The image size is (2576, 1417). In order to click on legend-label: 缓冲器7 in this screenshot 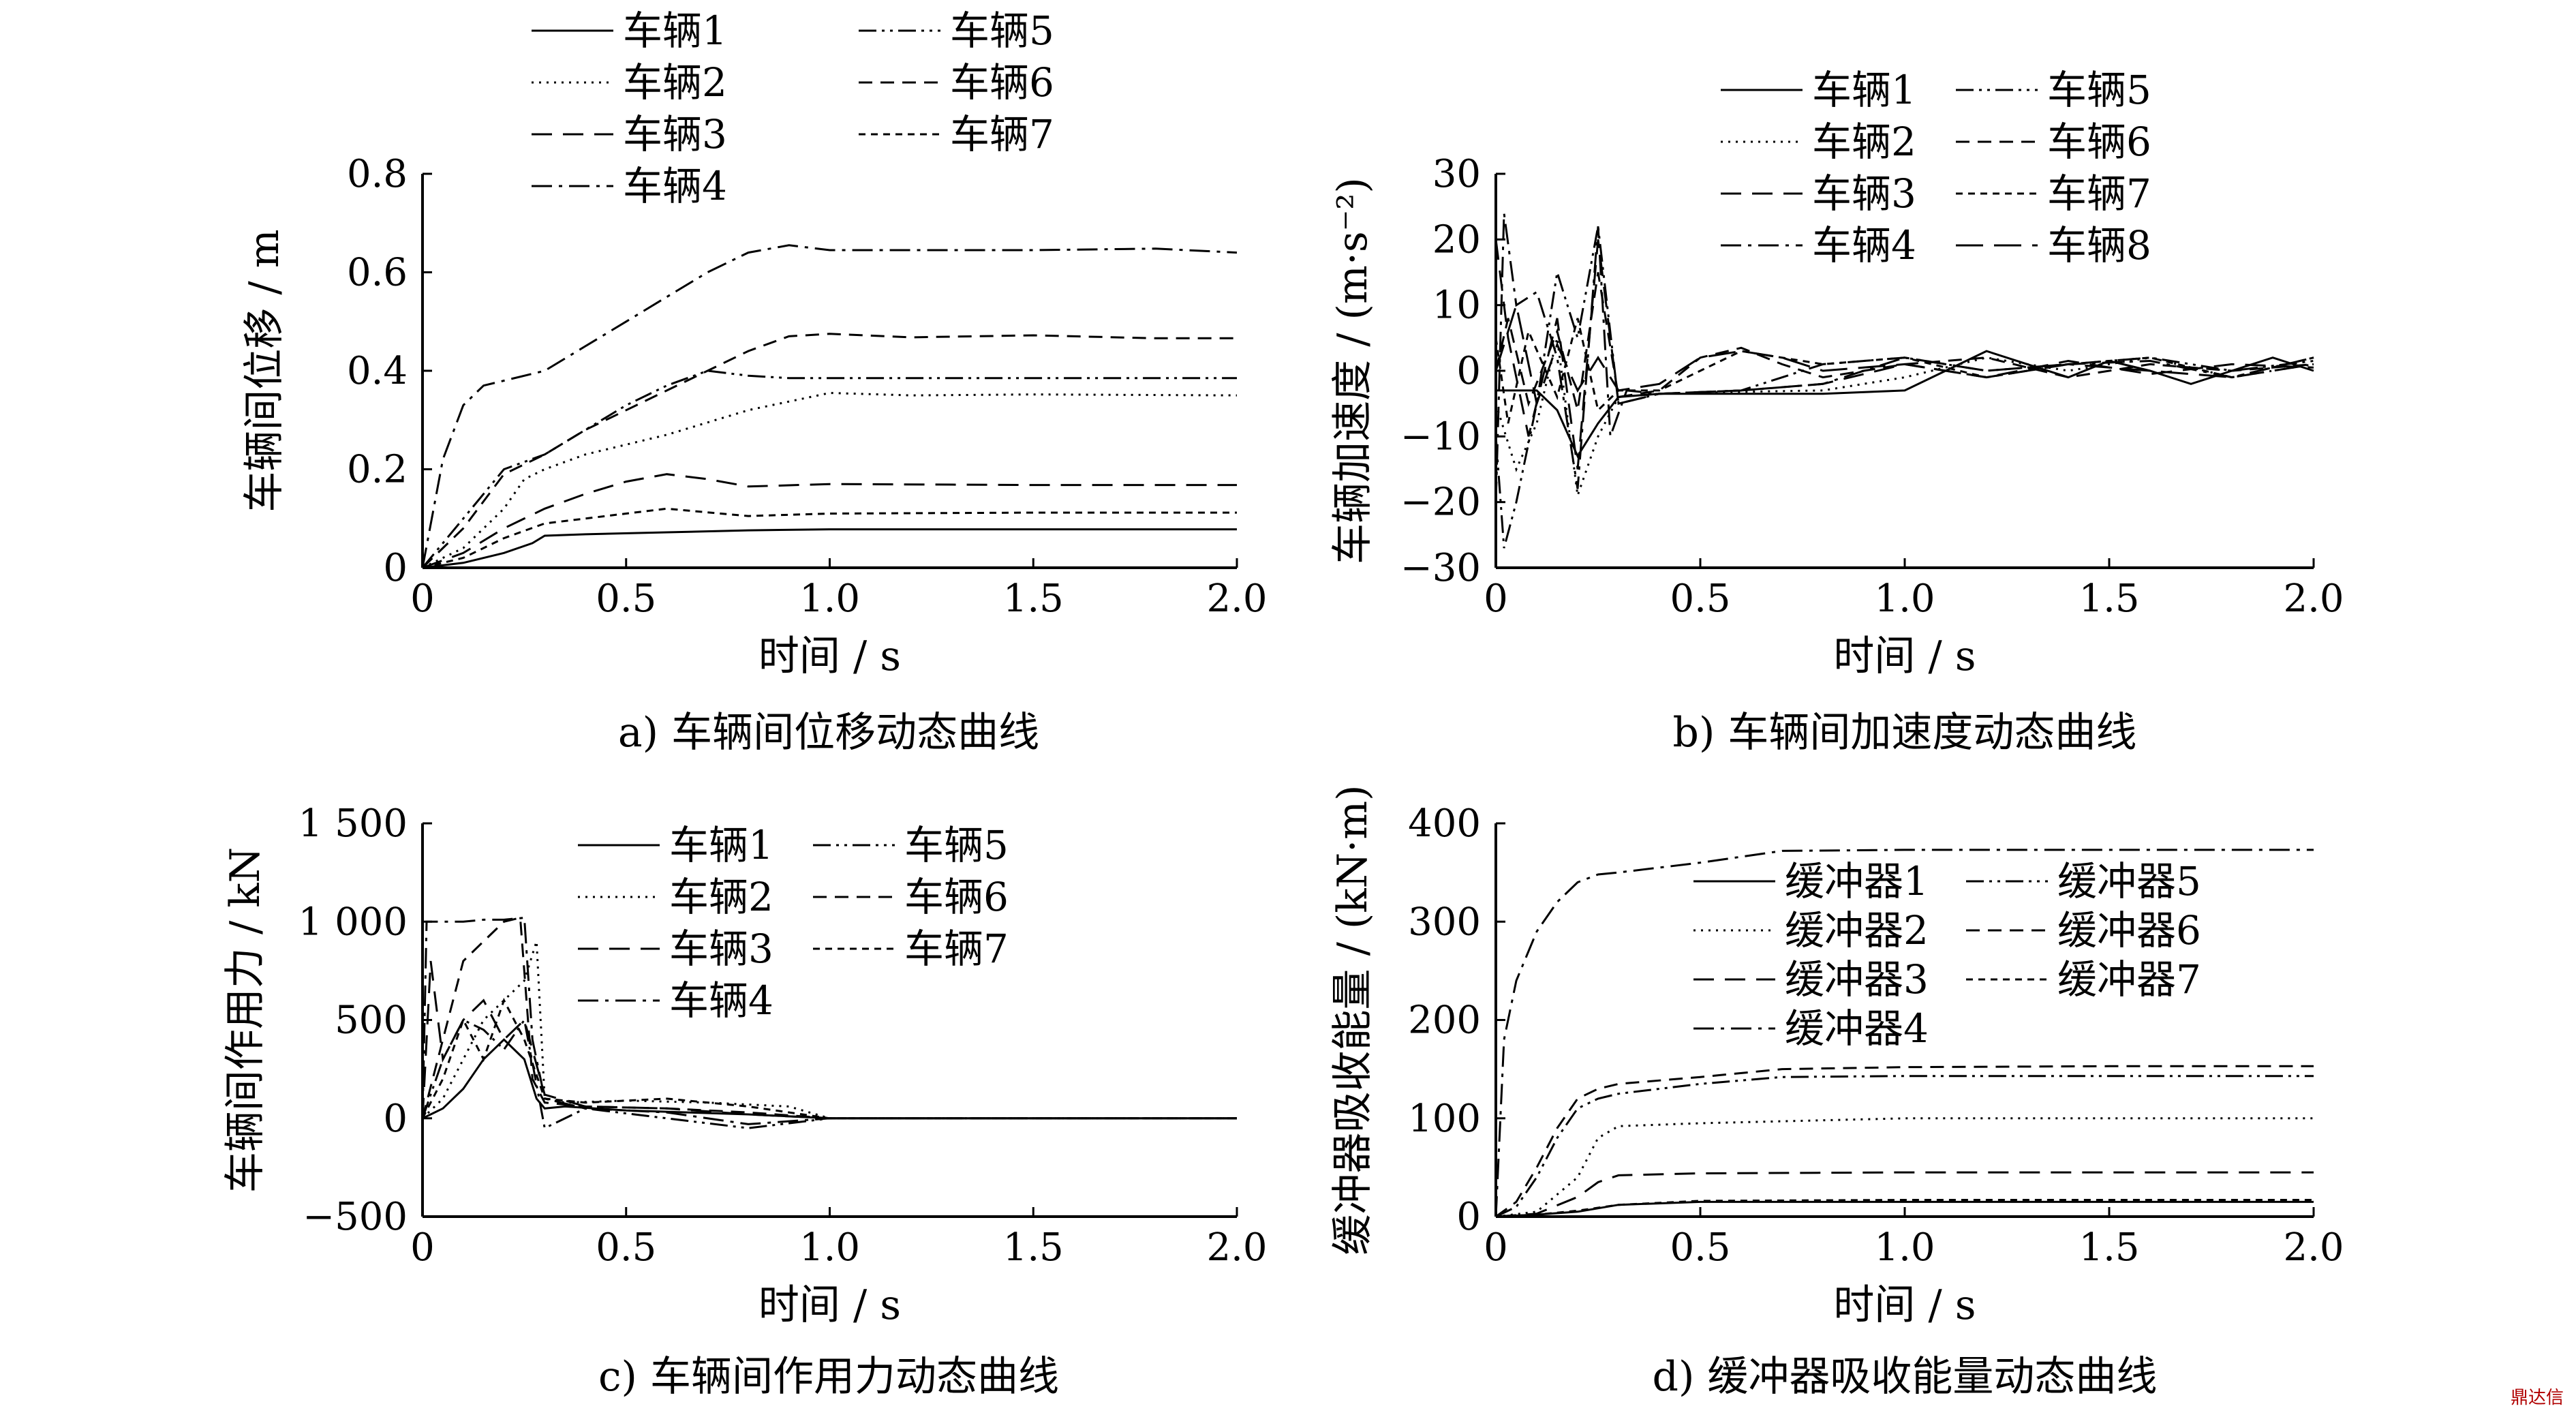, I will do `click(2129, 979)`.